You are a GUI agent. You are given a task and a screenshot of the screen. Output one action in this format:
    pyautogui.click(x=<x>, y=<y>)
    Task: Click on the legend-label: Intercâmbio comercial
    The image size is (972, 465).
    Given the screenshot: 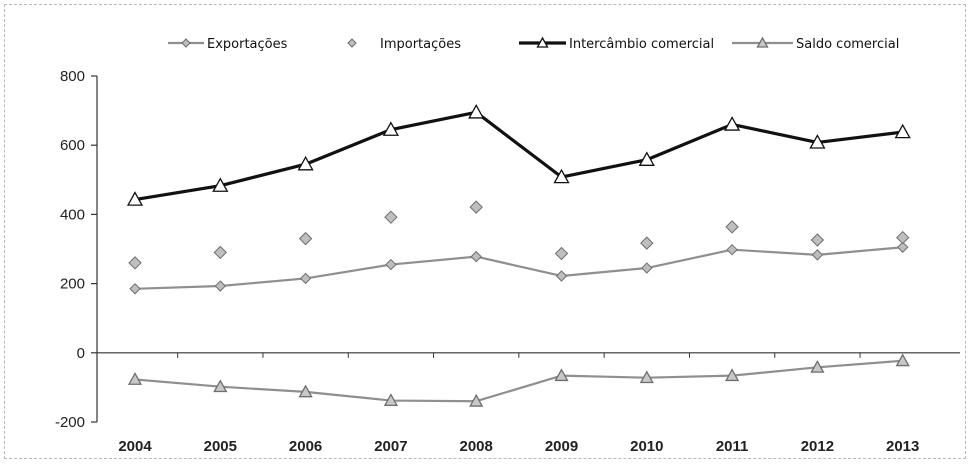 What is the action you would take?
    pyautogui.click(x=641, y=44)
    